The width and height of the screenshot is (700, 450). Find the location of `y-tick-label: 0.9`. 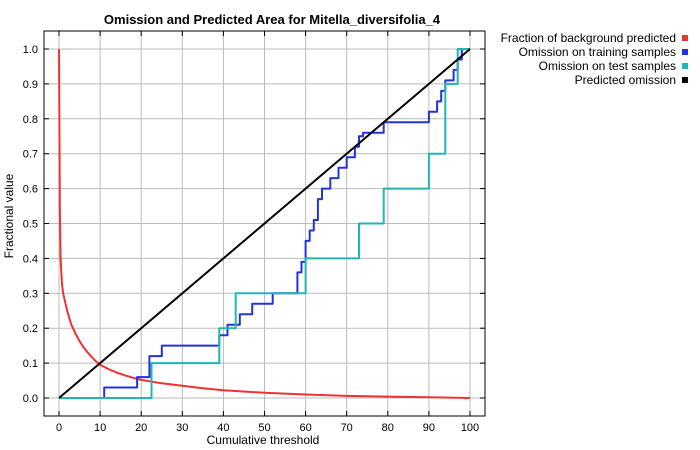

y-tick-label: 0.9 is located at coordinates (30, 85).